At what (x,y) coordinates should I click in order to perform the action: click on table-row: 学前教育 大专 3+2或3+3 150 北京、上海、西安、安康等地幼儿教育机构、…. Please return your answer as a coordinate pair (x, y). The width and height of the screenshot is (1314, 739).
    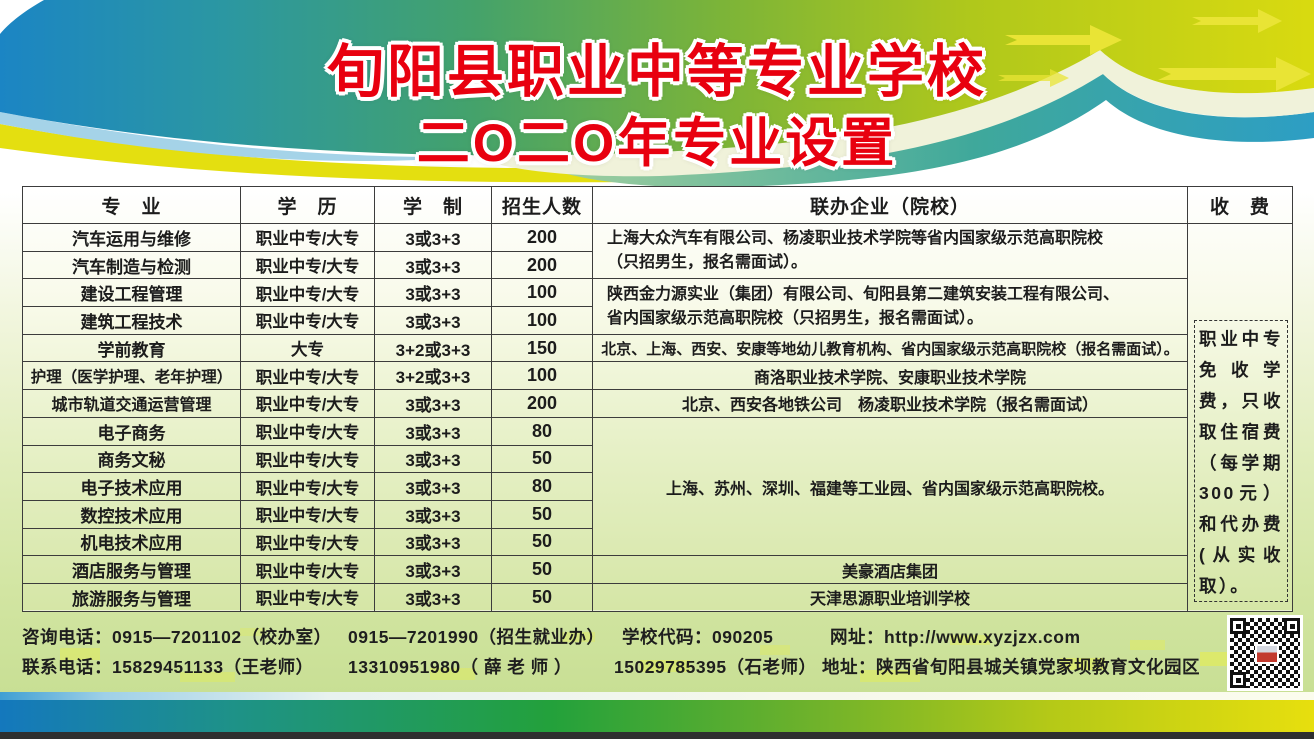
    Looking at the image, I should click on (657, 348).